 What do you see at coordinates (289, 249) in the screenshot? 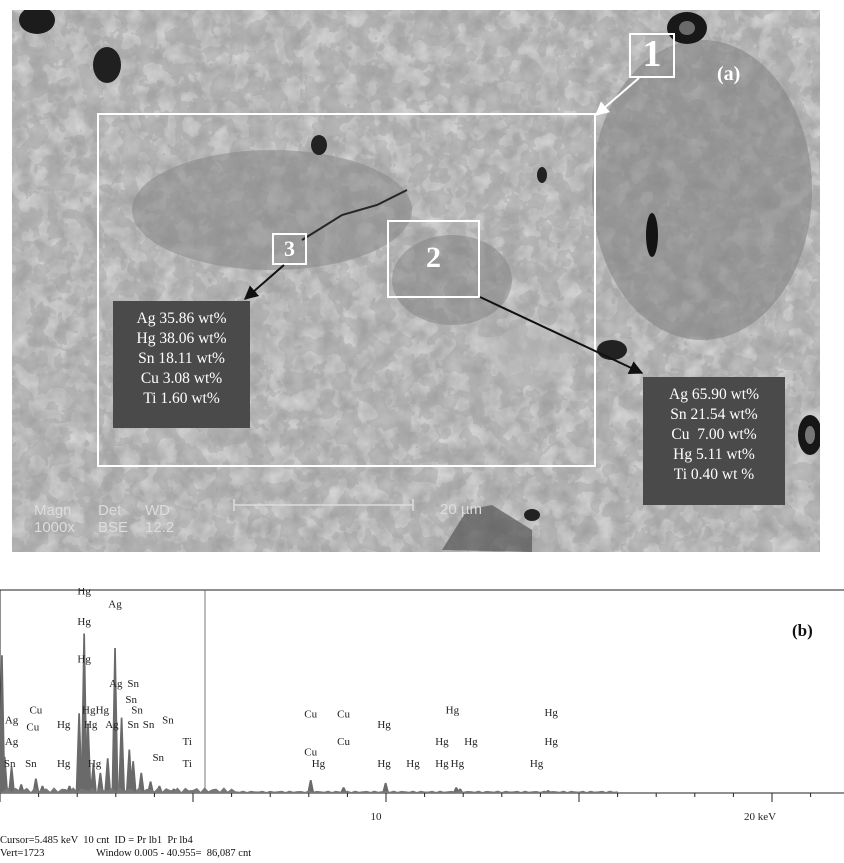
I see `region-3-box` at bounding box center [289, 249].